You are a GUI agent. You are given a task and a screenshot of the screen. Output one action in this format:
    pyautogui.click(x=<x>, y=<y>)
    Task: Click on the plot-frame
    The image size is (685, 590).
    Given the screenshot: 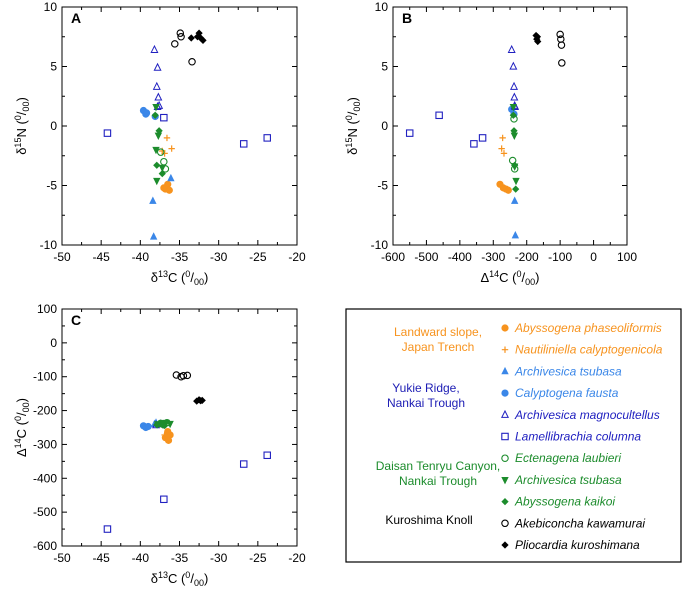 What is the action you would take?
    pyautogui.click(x=179, y=126)
    